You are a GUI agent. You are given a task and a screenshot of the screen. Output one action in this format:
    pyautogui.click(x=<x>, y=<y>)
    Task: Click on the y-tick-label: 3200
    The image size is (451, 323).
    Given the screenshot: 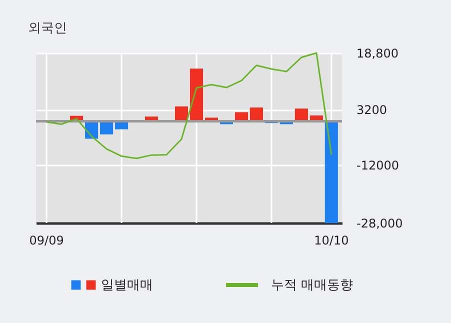 What is the action you would take?
    pyautogui.click(x=372, y=110)
    